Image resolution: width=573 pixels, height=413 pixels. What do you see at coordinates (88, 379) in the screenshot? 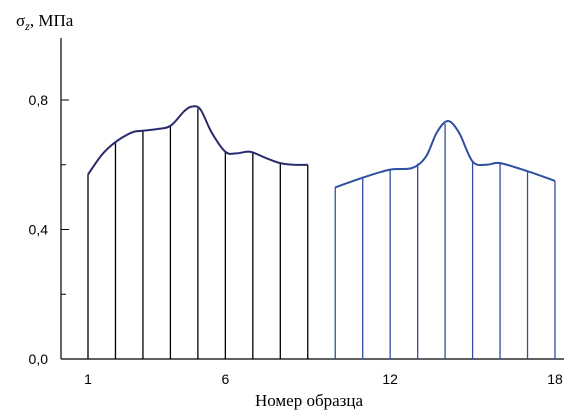
I see `x-tick-label: 1` at bounding box center [88, 379].